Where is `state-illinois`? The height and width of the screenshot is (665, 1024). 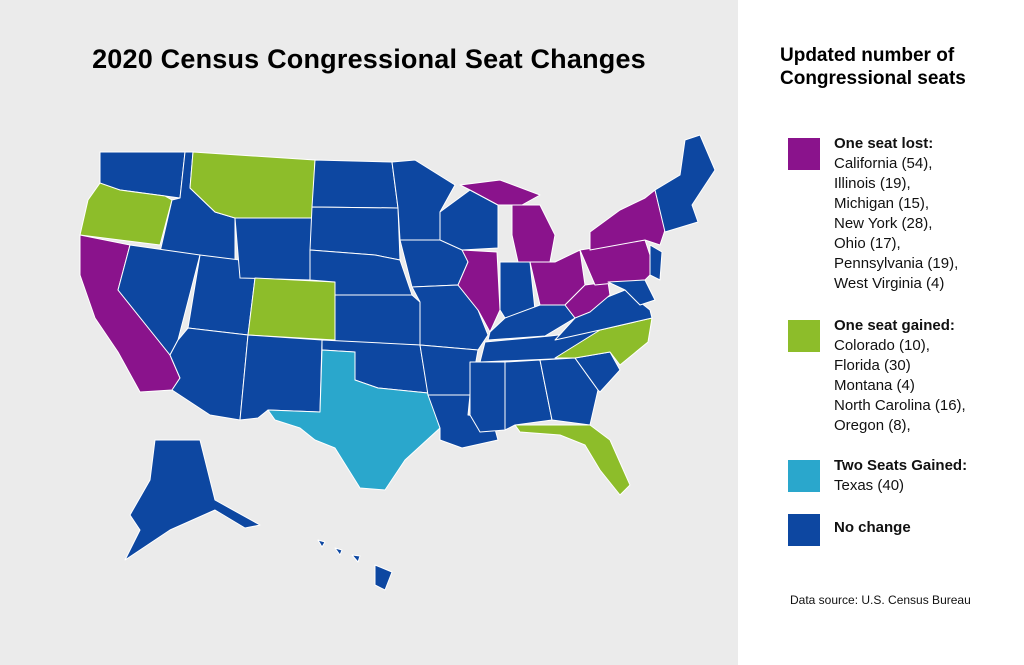 state-illinois is located at coordinates (479, 291).